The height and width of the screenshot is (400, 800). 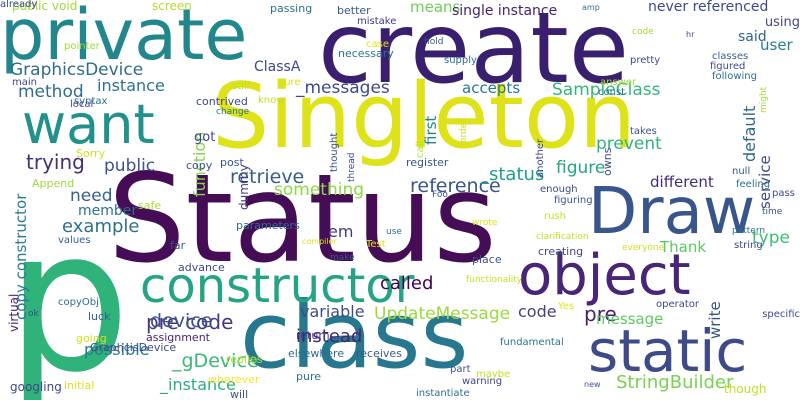 I want to click on cloud-word: variable, so click(x=332, y=311).